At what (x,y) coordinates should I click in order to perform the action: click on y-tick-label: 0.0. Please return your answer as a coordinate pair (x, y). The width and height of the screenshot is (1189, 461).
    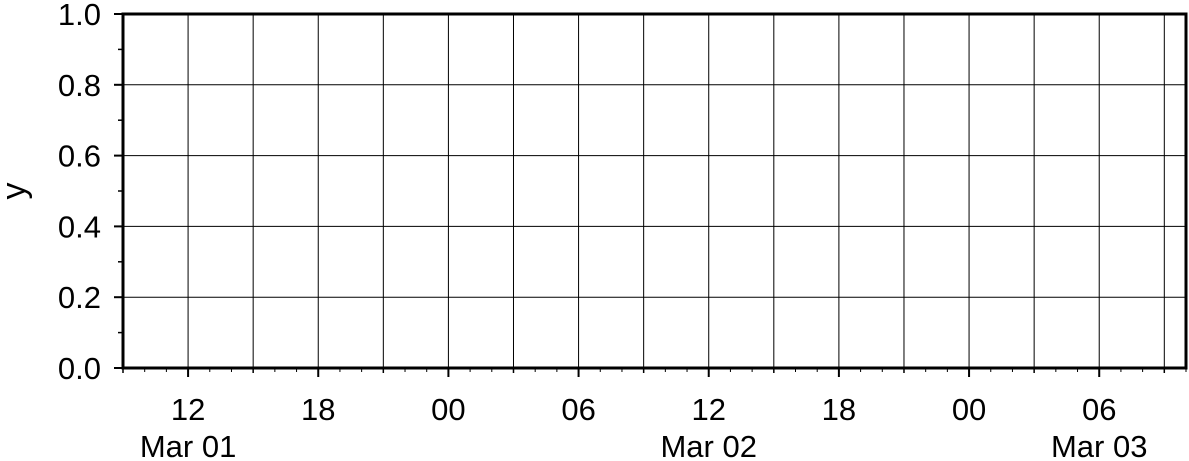
    Looking at the image, I should click on (79, 368).